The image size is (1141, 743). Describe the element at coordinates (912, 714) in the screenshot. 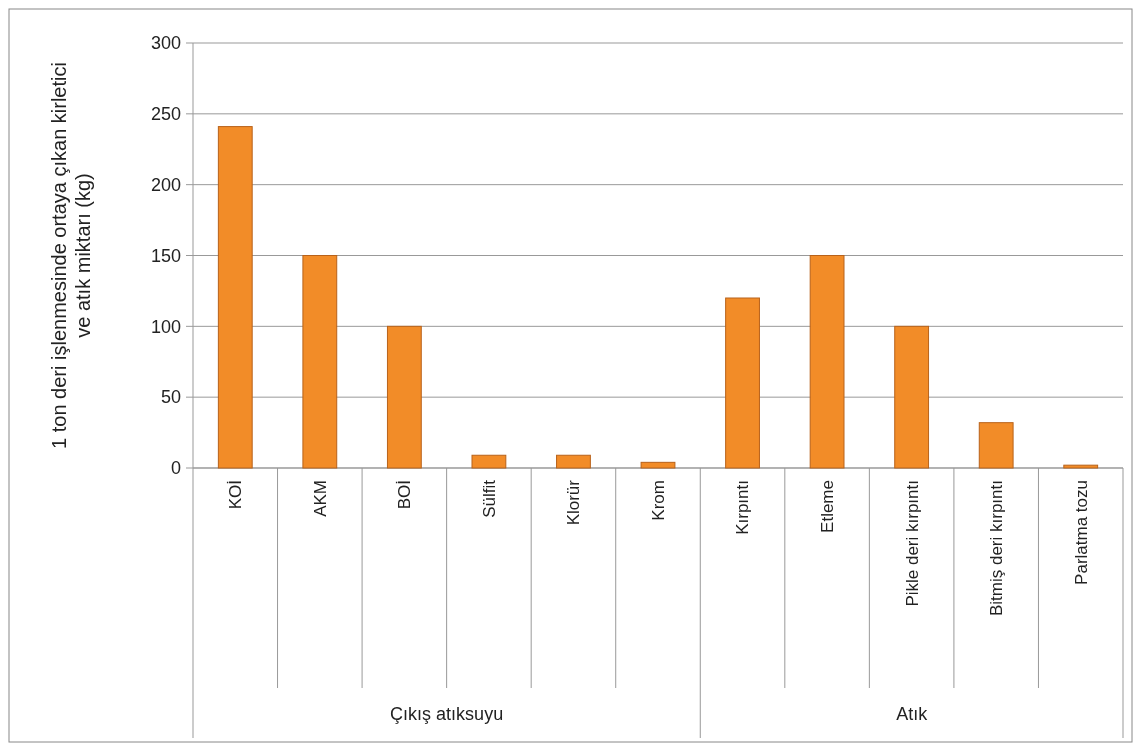

I see `text: Atık` at that location.